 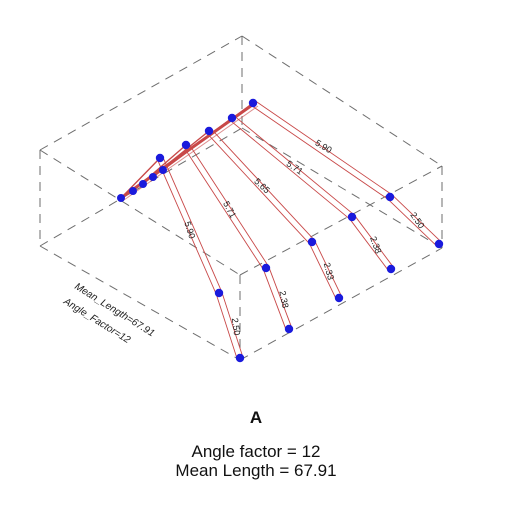 I want to click on segment-label: 5.65, so click(x=262, y=185).